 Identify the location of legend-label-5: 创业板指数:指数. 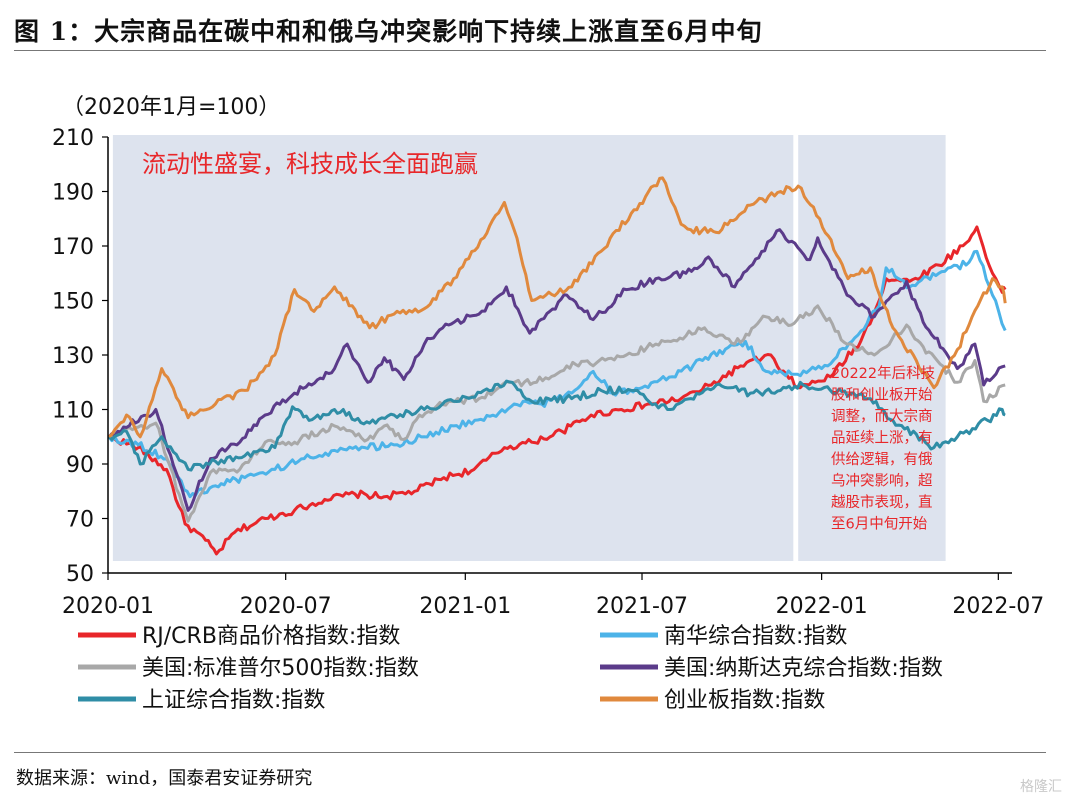
(744, 700).